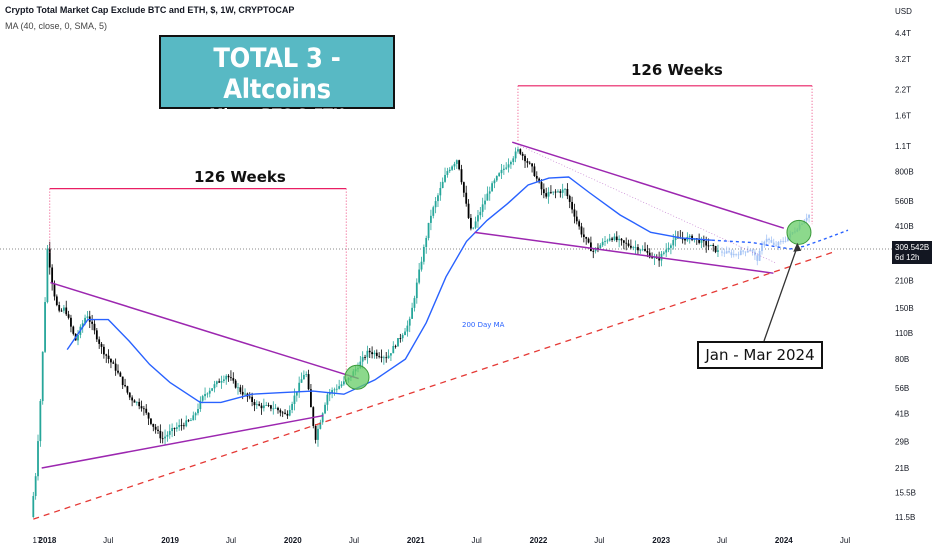 This screenshot has width=932, height=550. What do you see at coordinates (477, 540) in the screenshot?
I see `x-tick-label: Jul` at bounding box center [477, 540].